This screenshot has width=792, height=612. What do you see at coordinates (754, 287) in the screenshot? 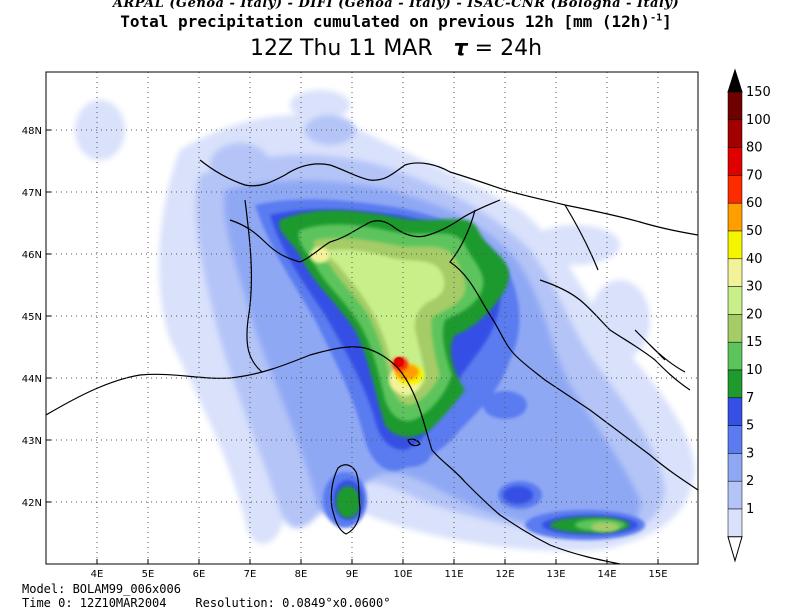
I see `colorbar-label: 30` at bounding box center [754, 287].